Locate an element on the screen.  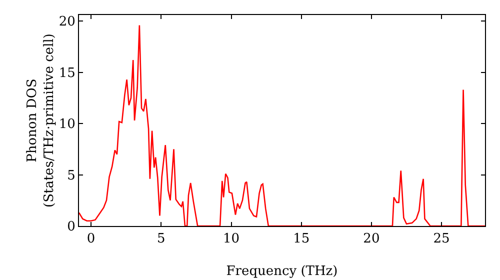
x-axis-title: Frequency (THz) is located at coordinates (282, 271).